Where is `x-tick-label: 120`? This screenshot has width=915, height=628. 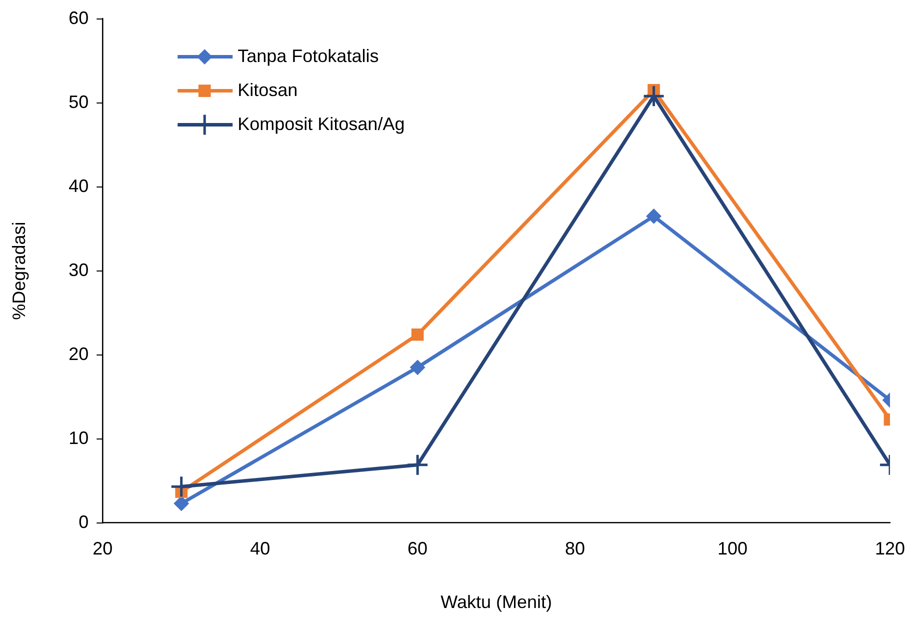 x-tick-label: 120 is located at coordinates (890, 548).